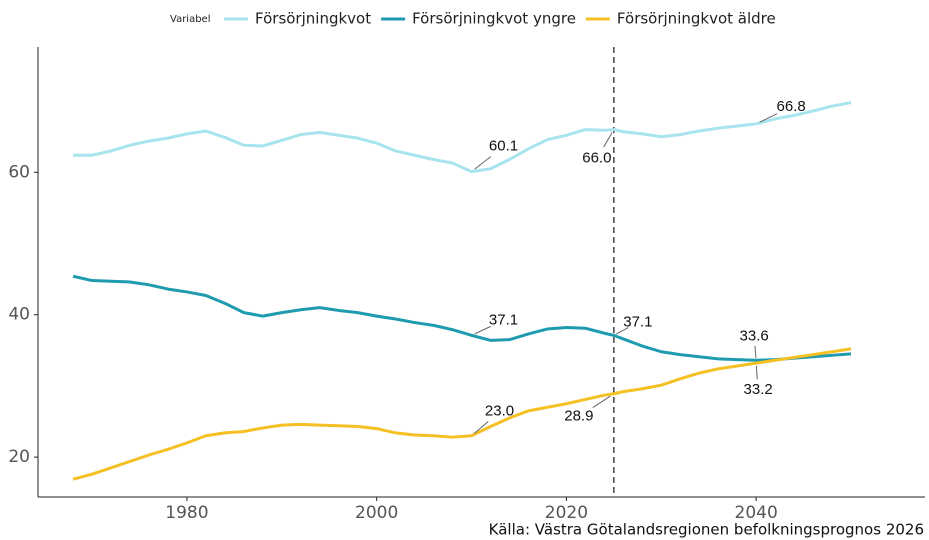 This screenshot has width=929, height=540. I want to click on x-tick-label: 2020, so click(566, 513).